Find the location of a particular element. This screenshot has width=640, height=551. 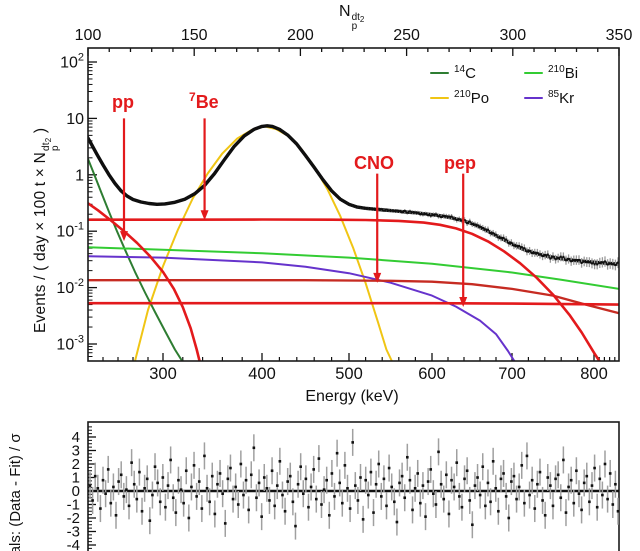

curve-c14 is located at coordinates (136, 258).